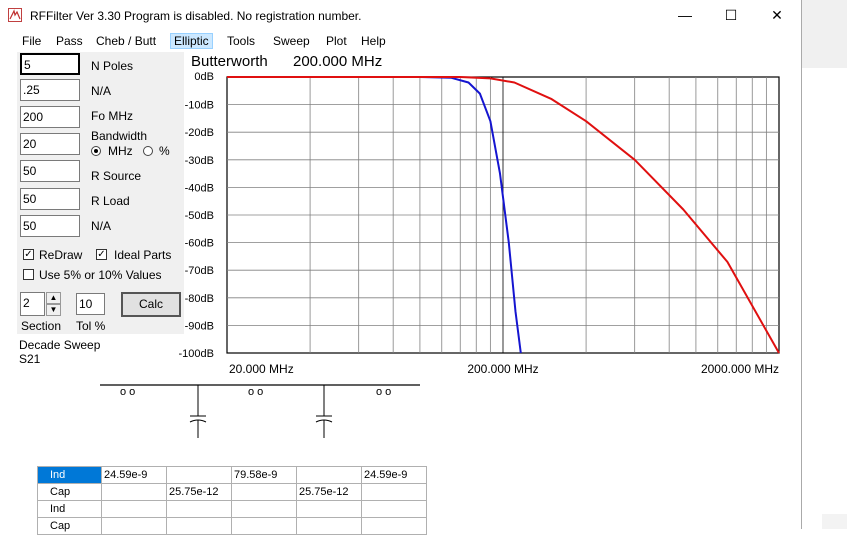 This screenshot has height=535, width=847. I want to click on menu-help: Help, so click(373, 41).